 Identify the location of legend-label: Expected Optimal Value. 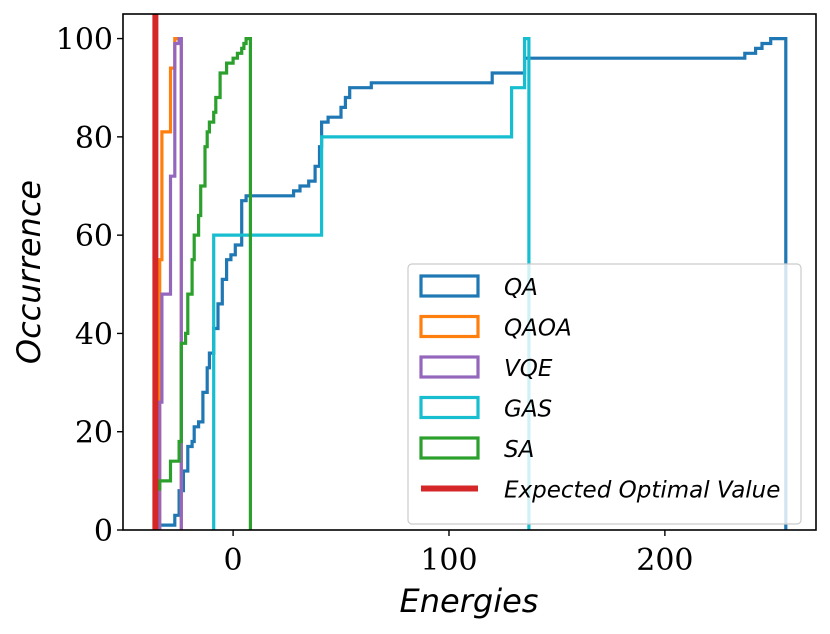
(642, 491).